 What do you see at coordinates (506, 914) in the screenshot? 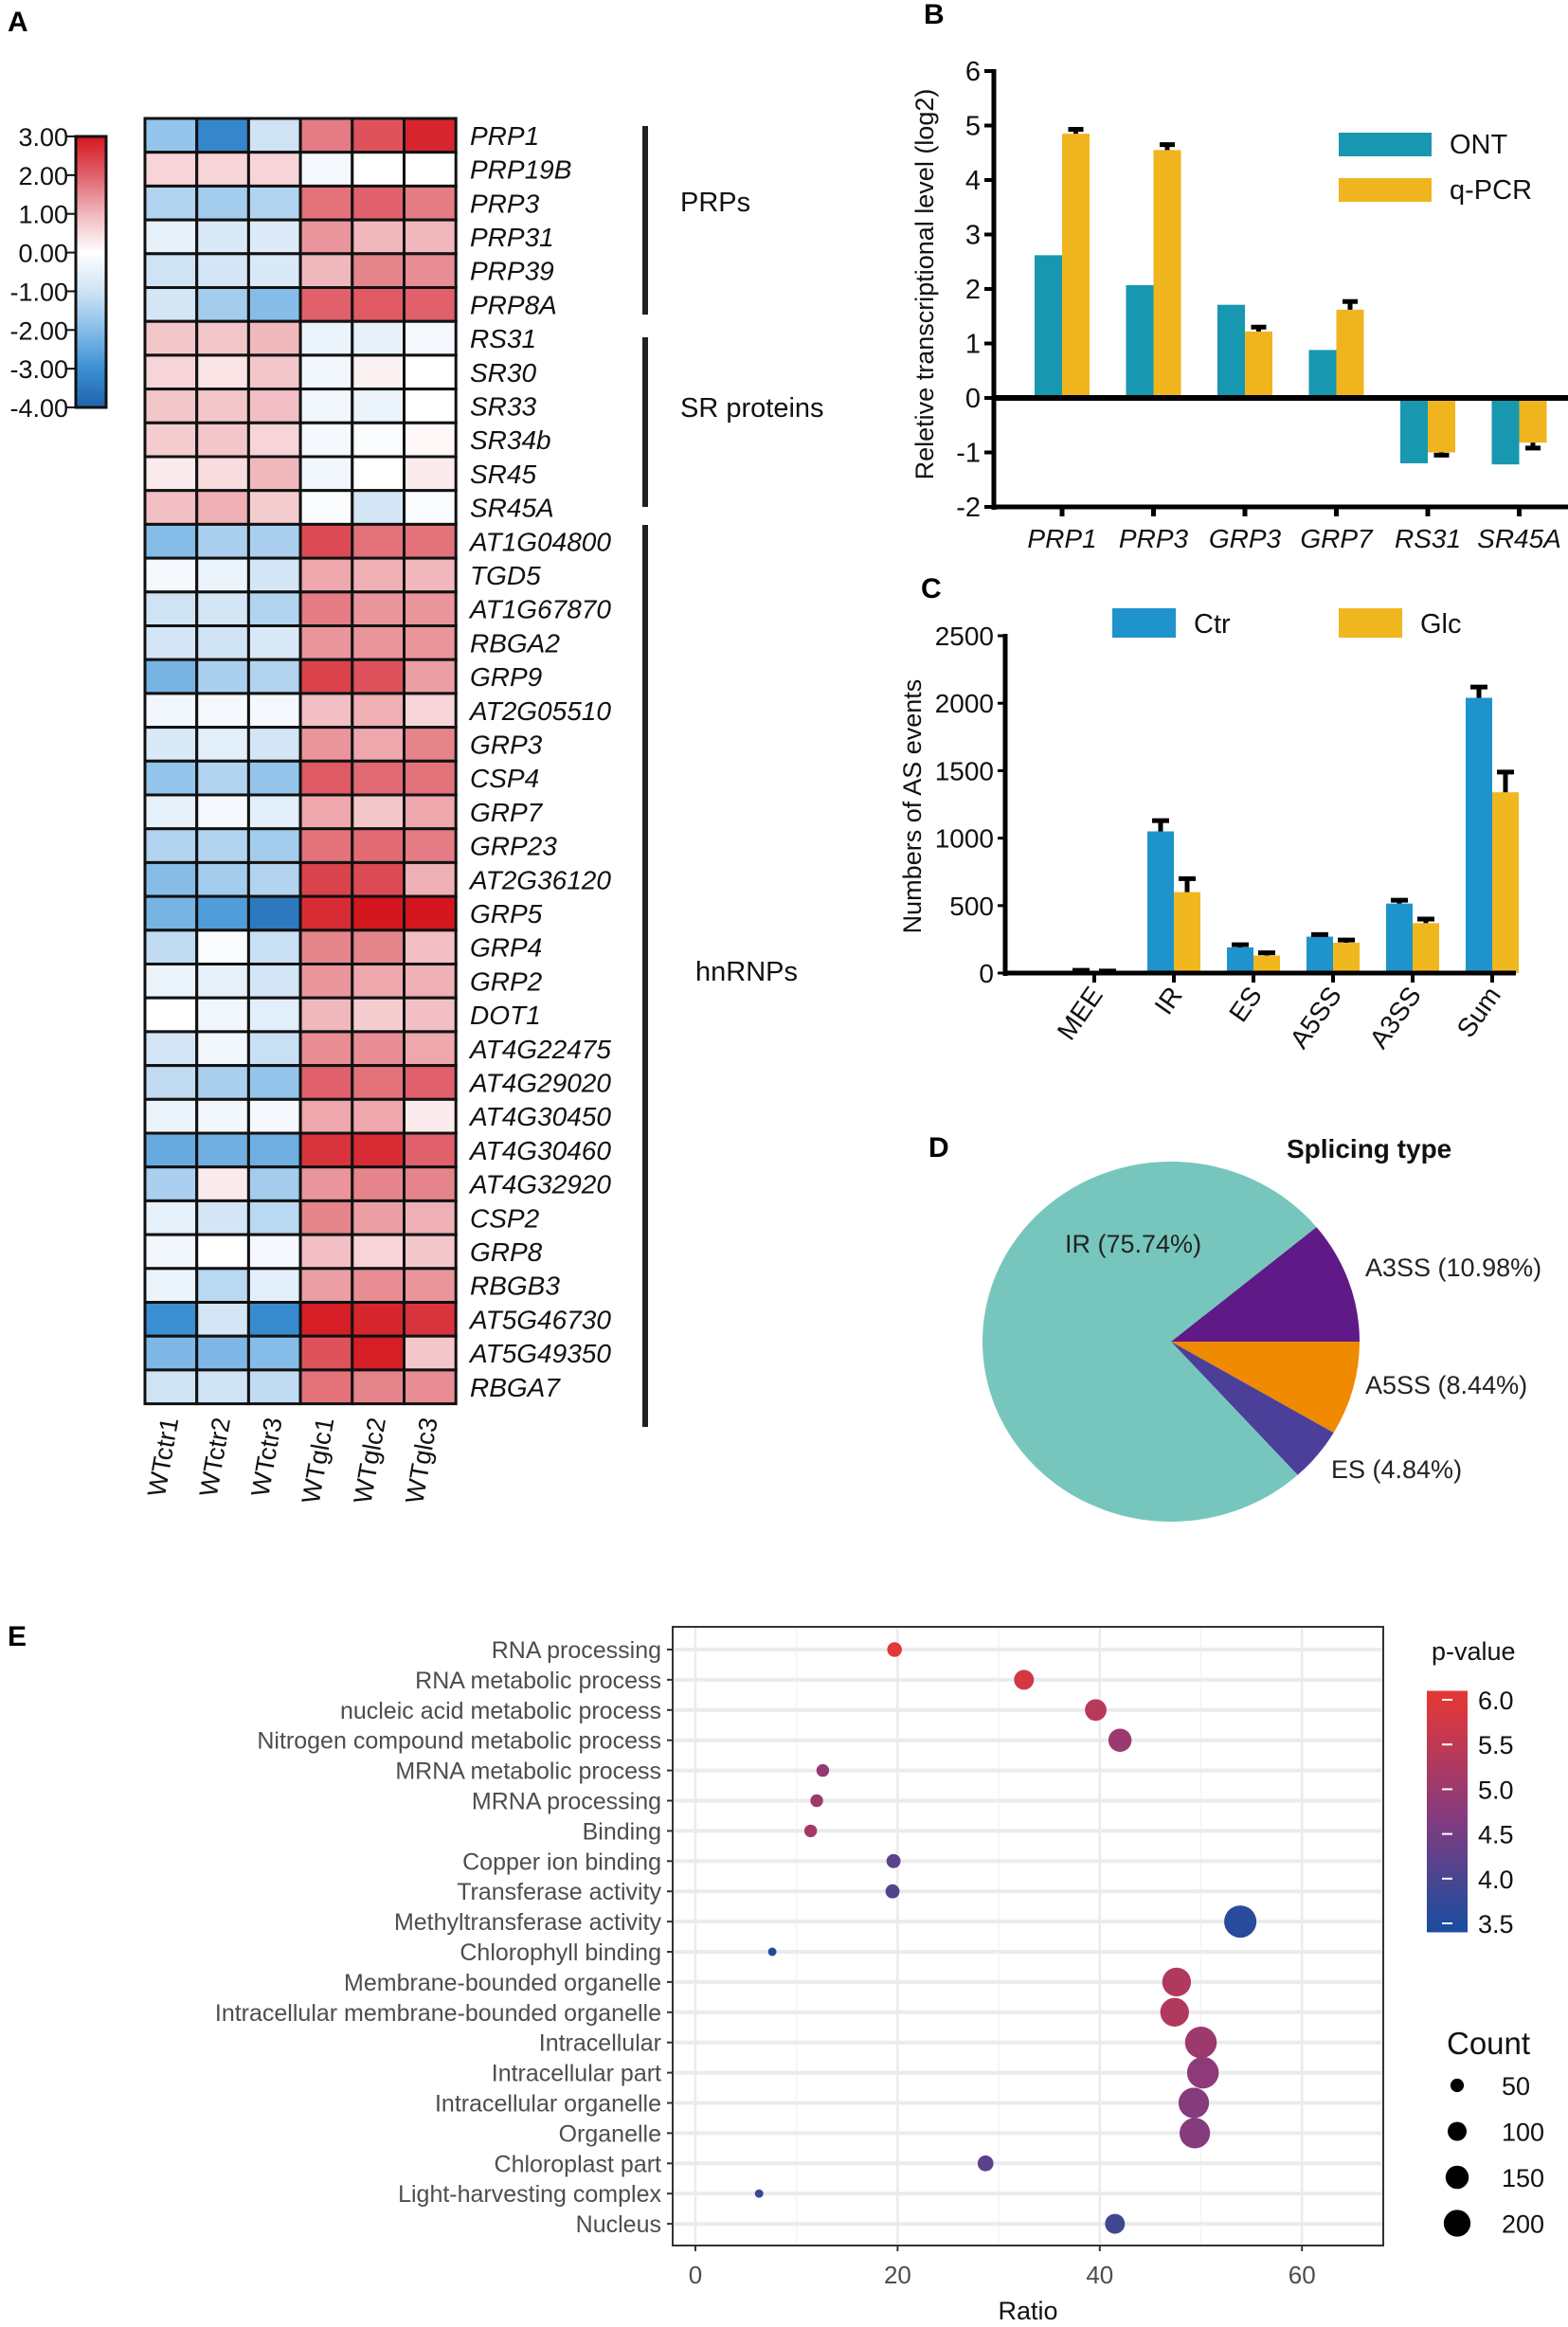
I see `gene-label: GRP5` at bounding box center [506, 914].